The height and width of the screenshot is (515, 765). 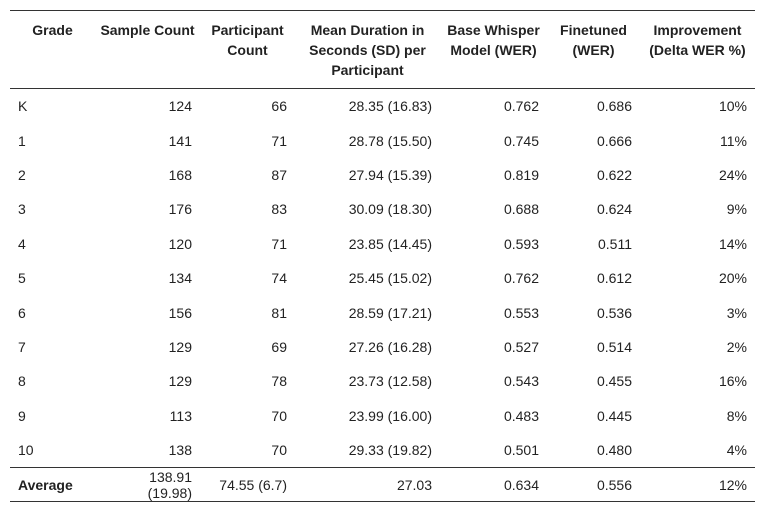 I want to click on table-cell: 27.94 (15.39), so click(x=390, y=174).